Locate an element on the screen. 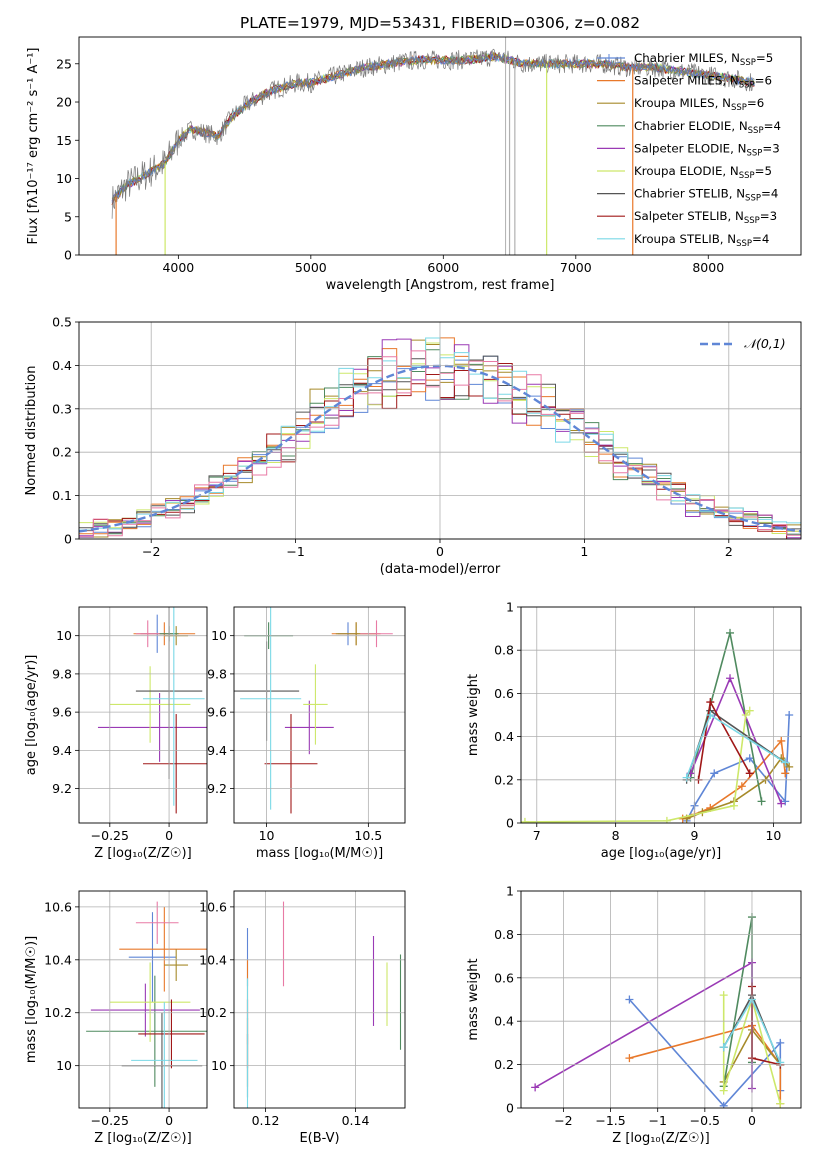 This screenshot has height=1170, width=819. x-tick-label: 4000 is located at coordinates (178, 267).